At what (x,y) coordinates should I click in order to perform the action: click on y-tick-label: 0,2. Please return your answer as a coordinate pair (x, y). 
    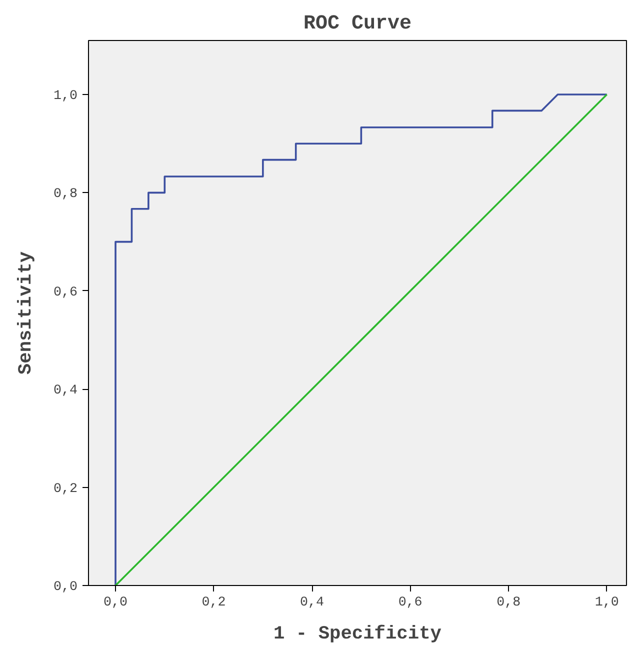
    Looking at the image, I should click on (66, 489).